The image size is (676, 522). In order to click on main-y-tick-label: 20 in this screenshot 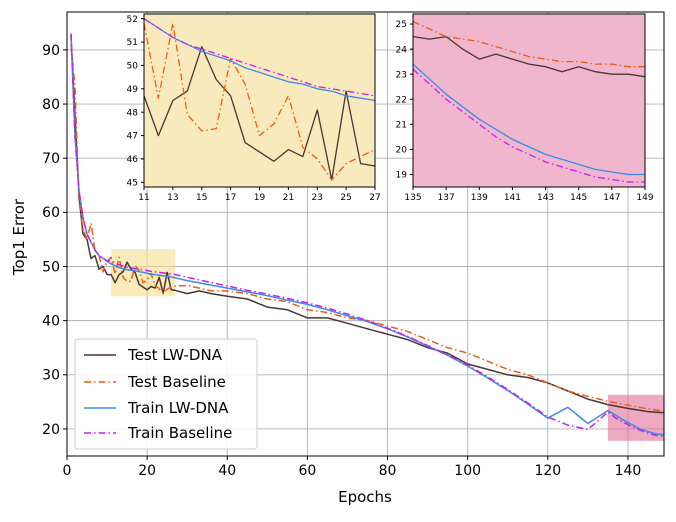, I will do `click(51, 430)`.